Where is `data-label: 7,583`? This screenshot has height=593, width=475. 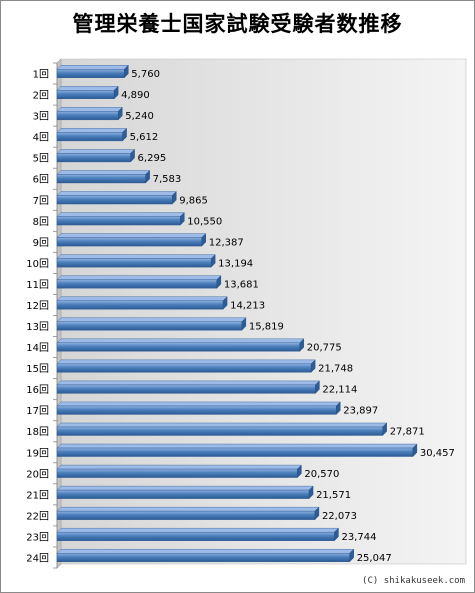 data-label: 7,583 is located at coordinates (167, 179).